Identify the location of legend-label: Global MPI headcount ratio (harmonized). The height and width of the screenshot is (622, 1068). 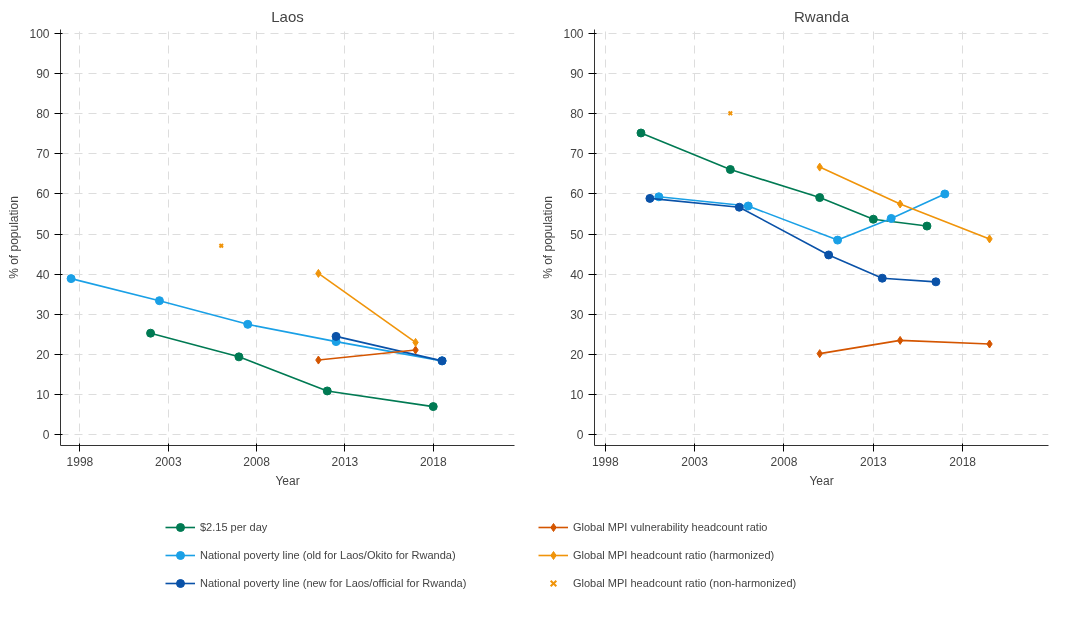
(674, 555).